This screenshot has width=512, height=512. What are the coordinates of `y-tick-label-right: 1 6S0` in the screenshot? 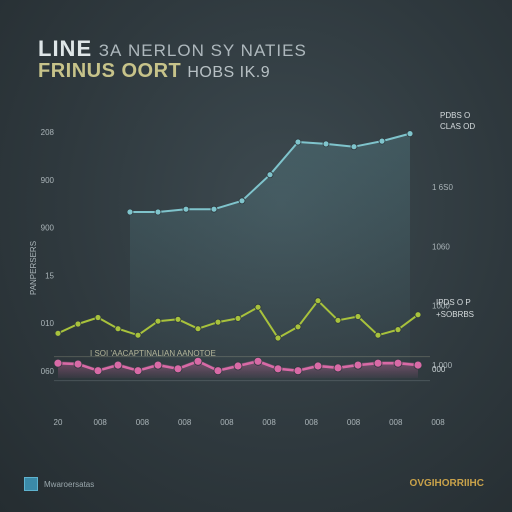 It's located at (442, 187).